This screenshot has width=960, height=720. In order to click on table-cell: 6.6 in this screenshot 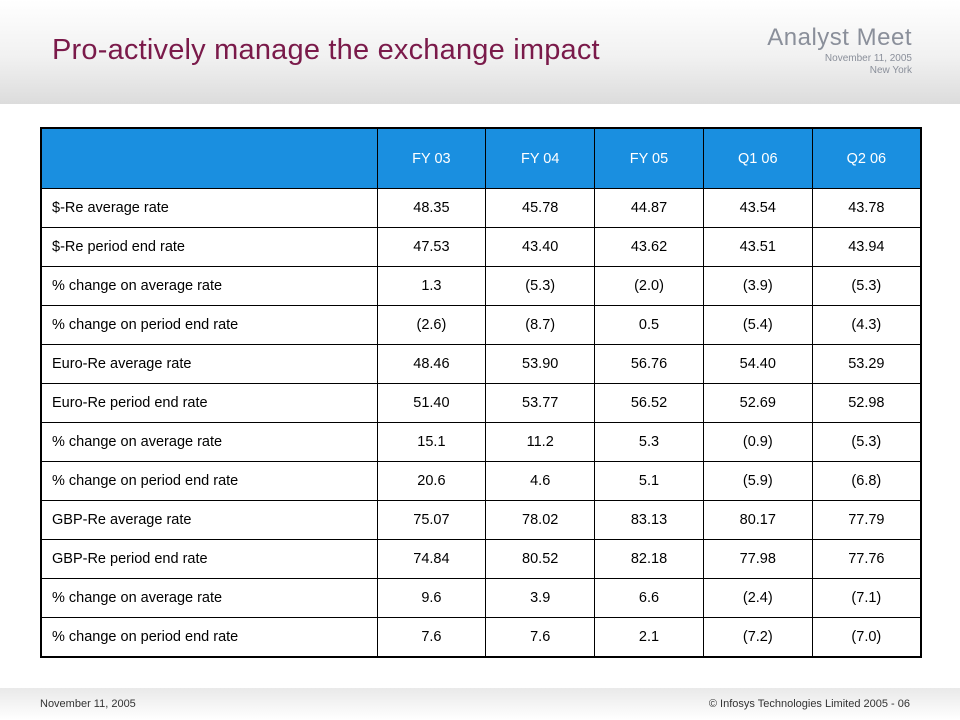, I will do `click(649, 598)`.